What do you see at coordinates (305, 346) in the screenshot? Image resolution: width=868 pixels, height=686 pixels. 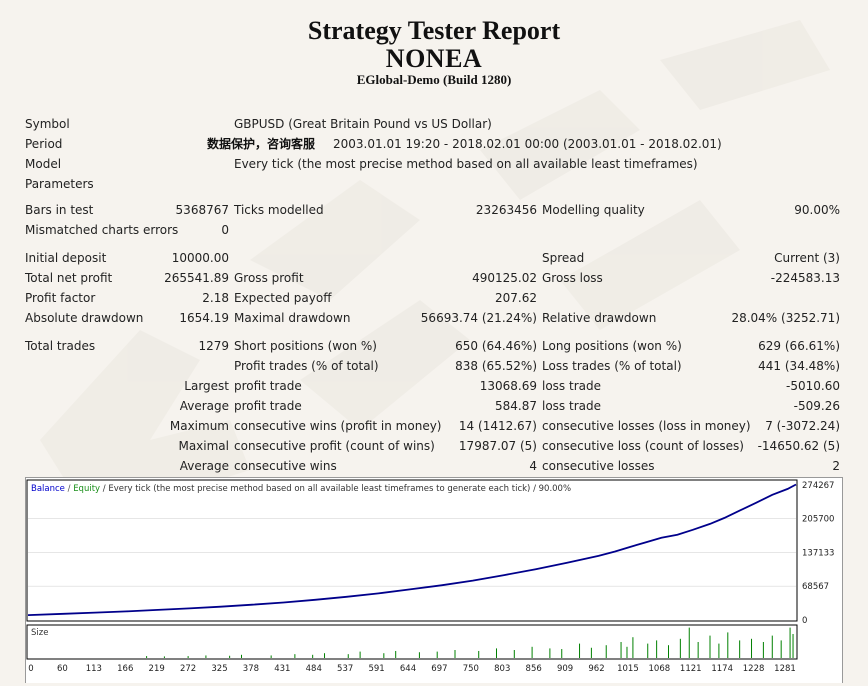 I see `short-label: Short positions (won %)` at bounding box center [305, 346].